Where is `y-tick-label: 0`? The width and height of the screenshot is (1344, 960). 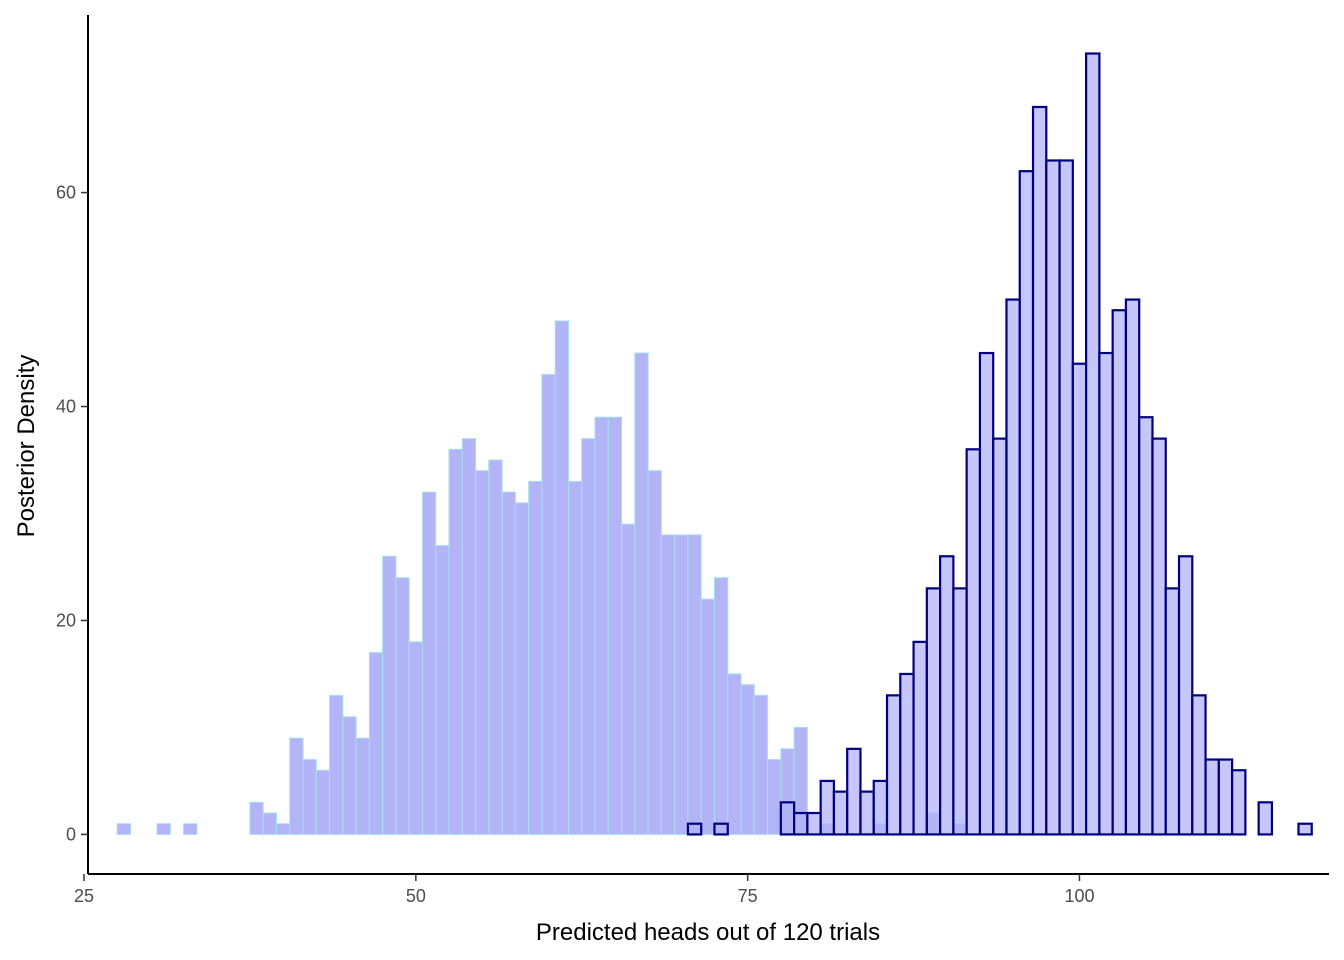
y-tick-label: 0 is located at coordinates (71, 834).